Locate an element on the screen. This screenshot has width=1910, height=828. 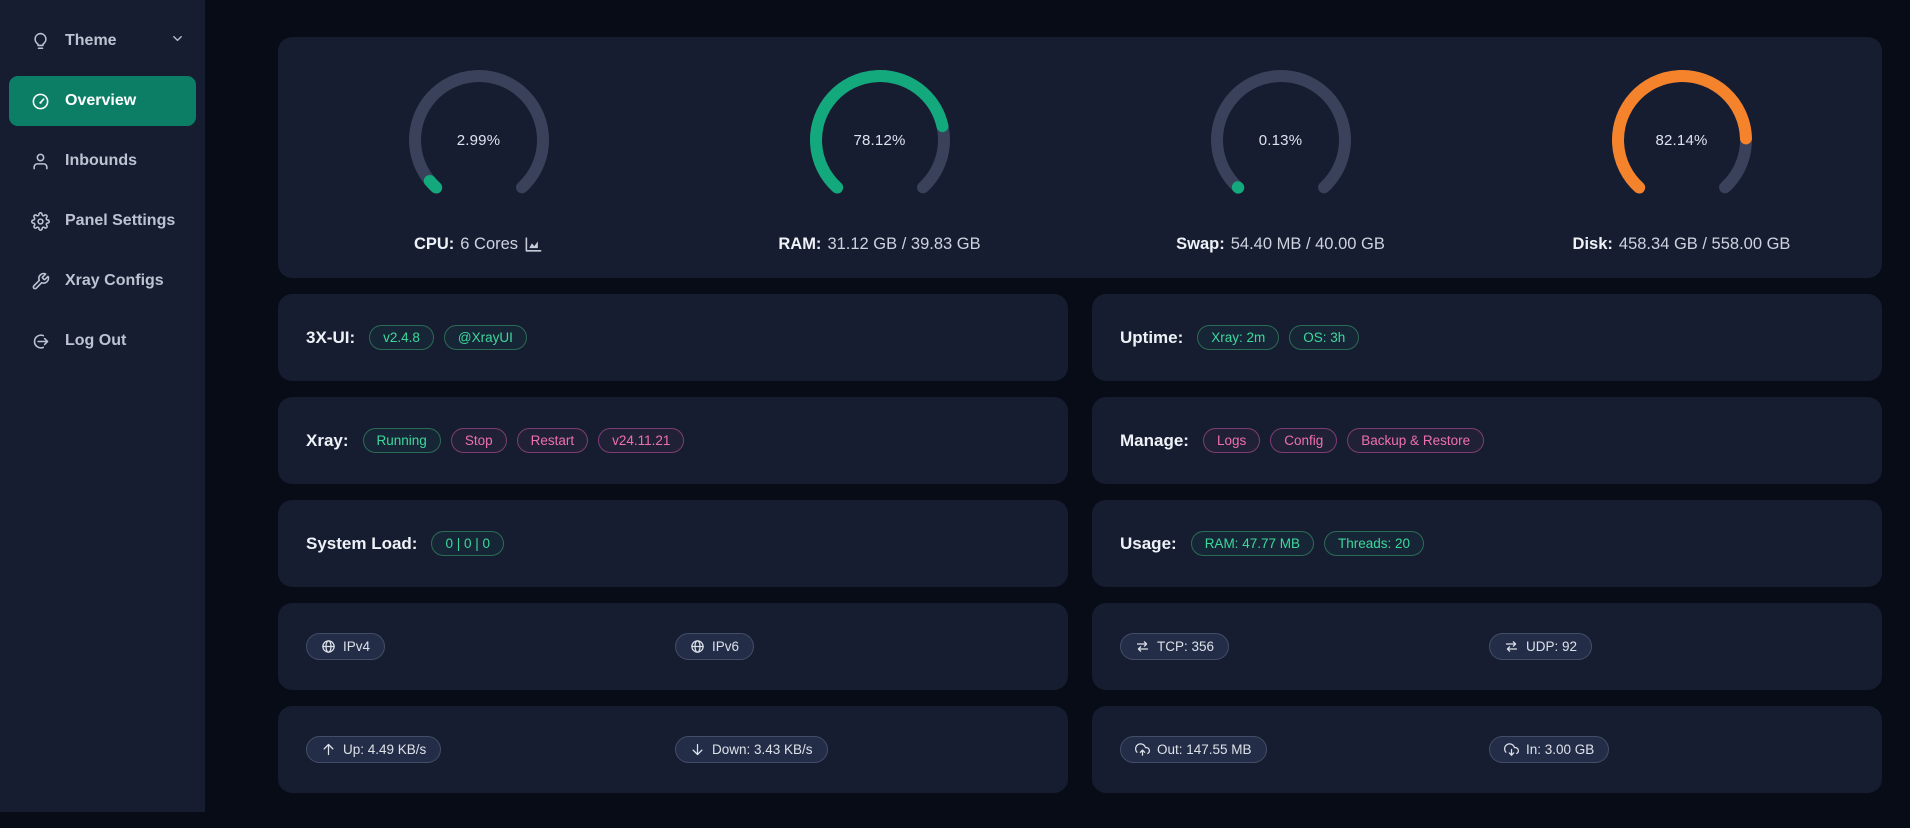
chevron-down-icon is located at coordinates (177, 41).